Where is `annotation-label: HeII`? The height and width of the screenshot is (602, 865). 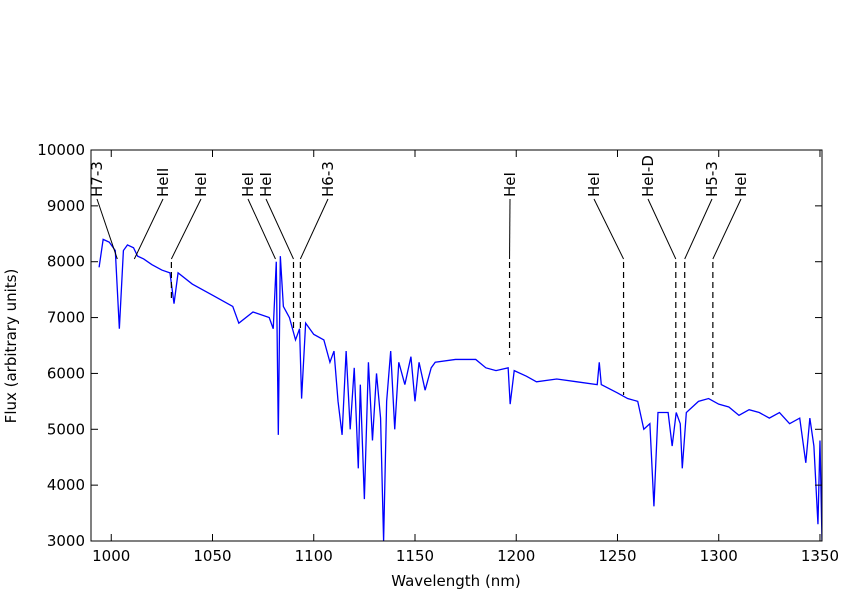
annotation-label: HeII is located at coordinates (163, 182).